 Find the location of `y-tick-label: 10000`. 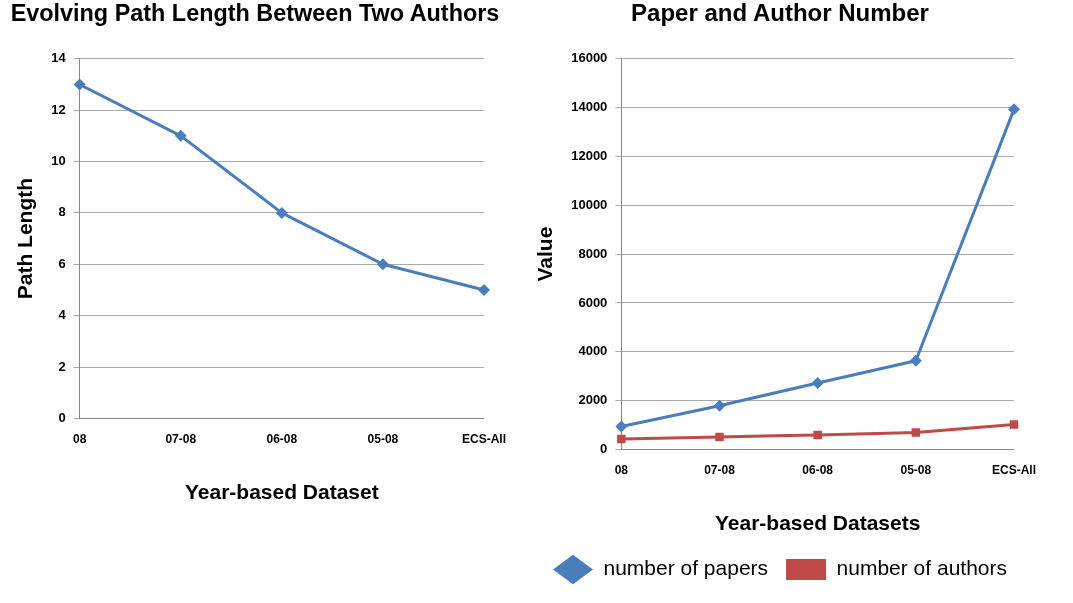

y-tick-label: 10000 is located at coordinates (589, 204).